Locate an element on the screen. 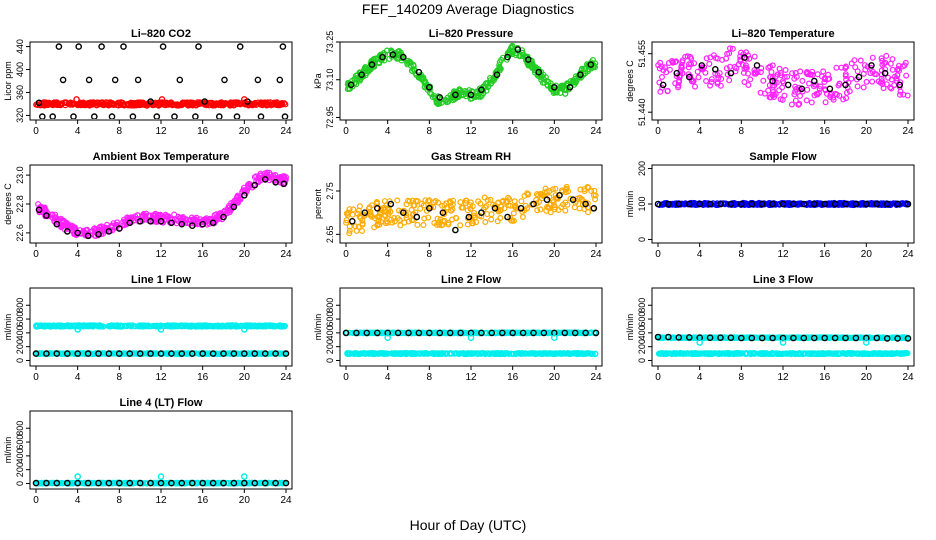 Image resolution: width=936 pixels, height=540 pixels. y-tick-label: 2.75 is located at coordinates (330, 191).